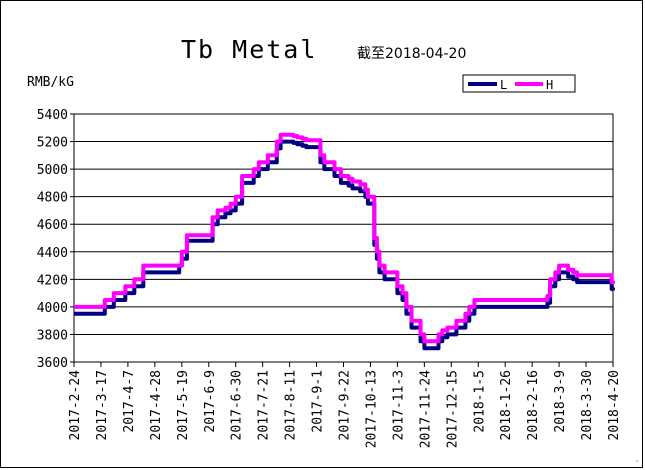 The width and height of the screenshot is (645, 470). I want to click on corner-mark: ◦, so click(637, 461).